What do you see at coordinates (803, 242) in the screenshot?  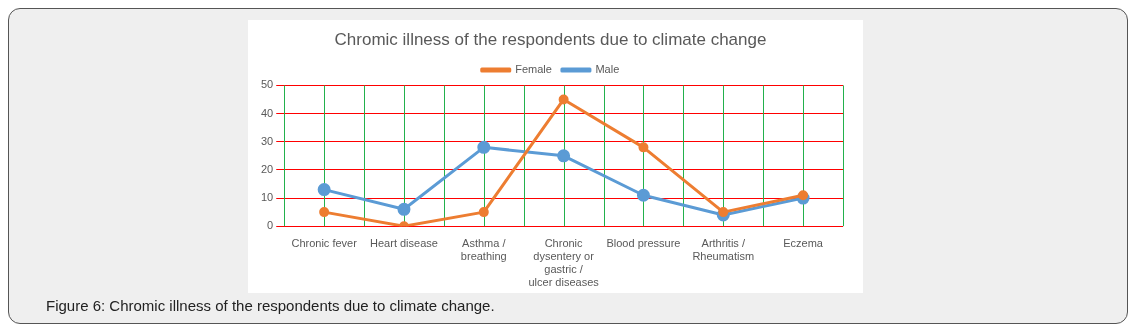 I see `x-tick-label: Eczema` at bounding box center [803, 242].